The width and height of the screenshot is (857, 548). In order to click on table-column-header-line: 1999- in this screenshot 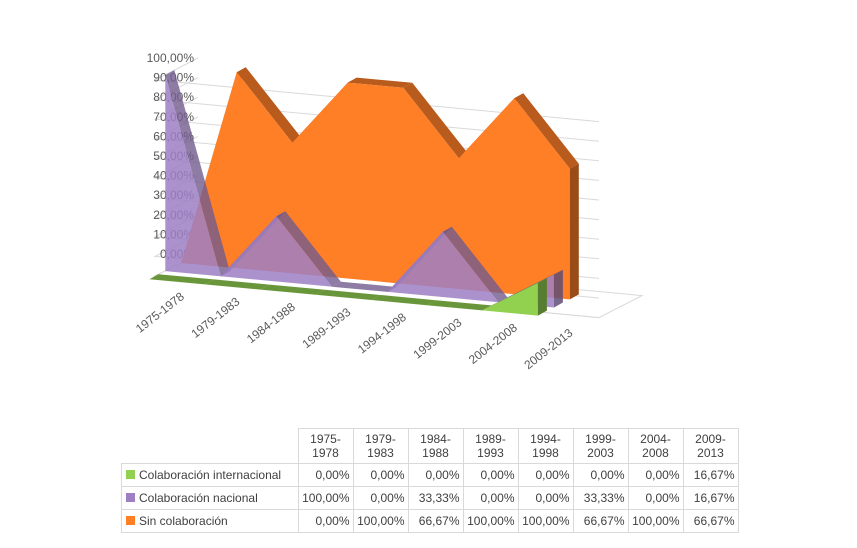, I will do `click(600, 439)`.